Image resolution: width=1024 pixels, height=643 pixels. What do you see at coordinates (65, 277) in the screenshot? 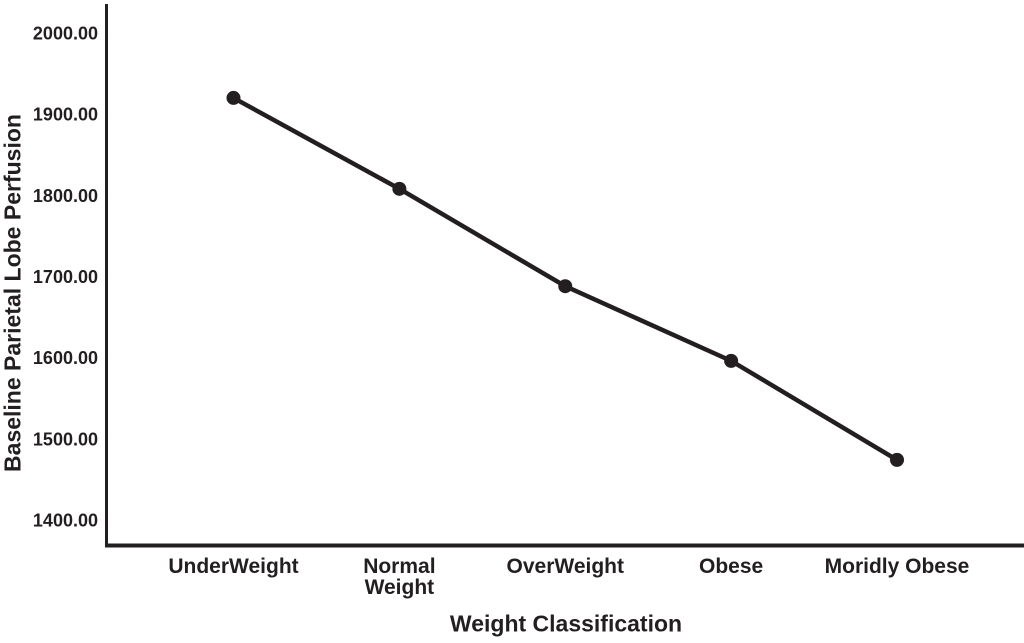
I see `y-tick-label: 1700.00` at bounding box center [65, 277].